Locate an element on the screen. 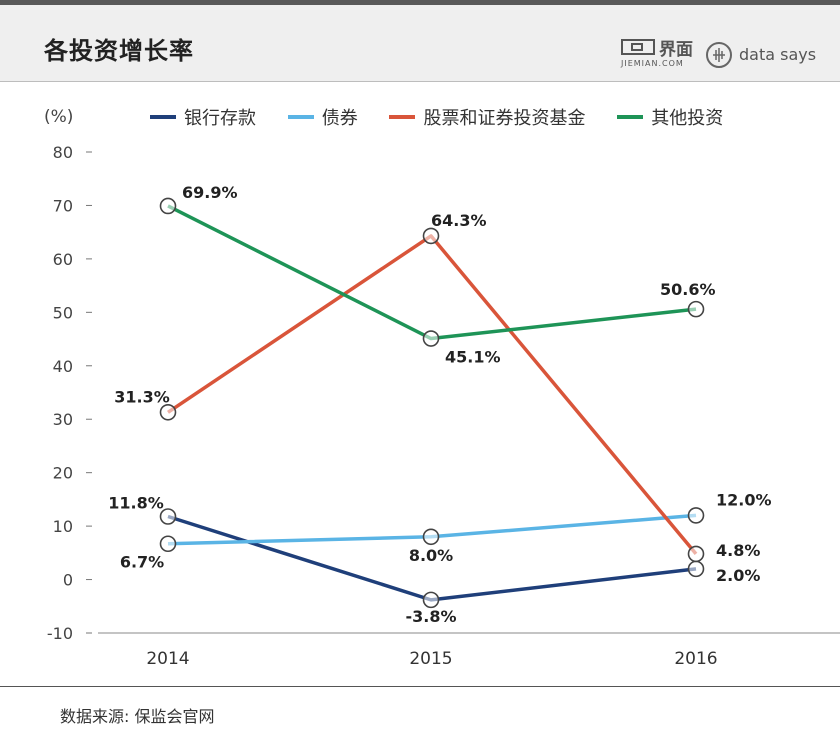  legend-item-bonds: 债券 is located at coordinates (322, 117).